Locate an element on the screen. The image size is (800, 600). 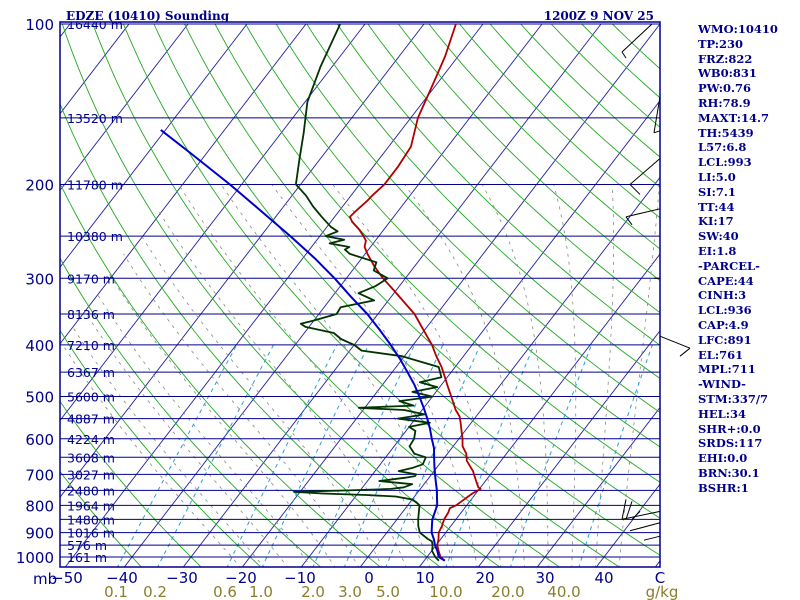
temperature-tick-label: C is located at coordinates (660, 578).